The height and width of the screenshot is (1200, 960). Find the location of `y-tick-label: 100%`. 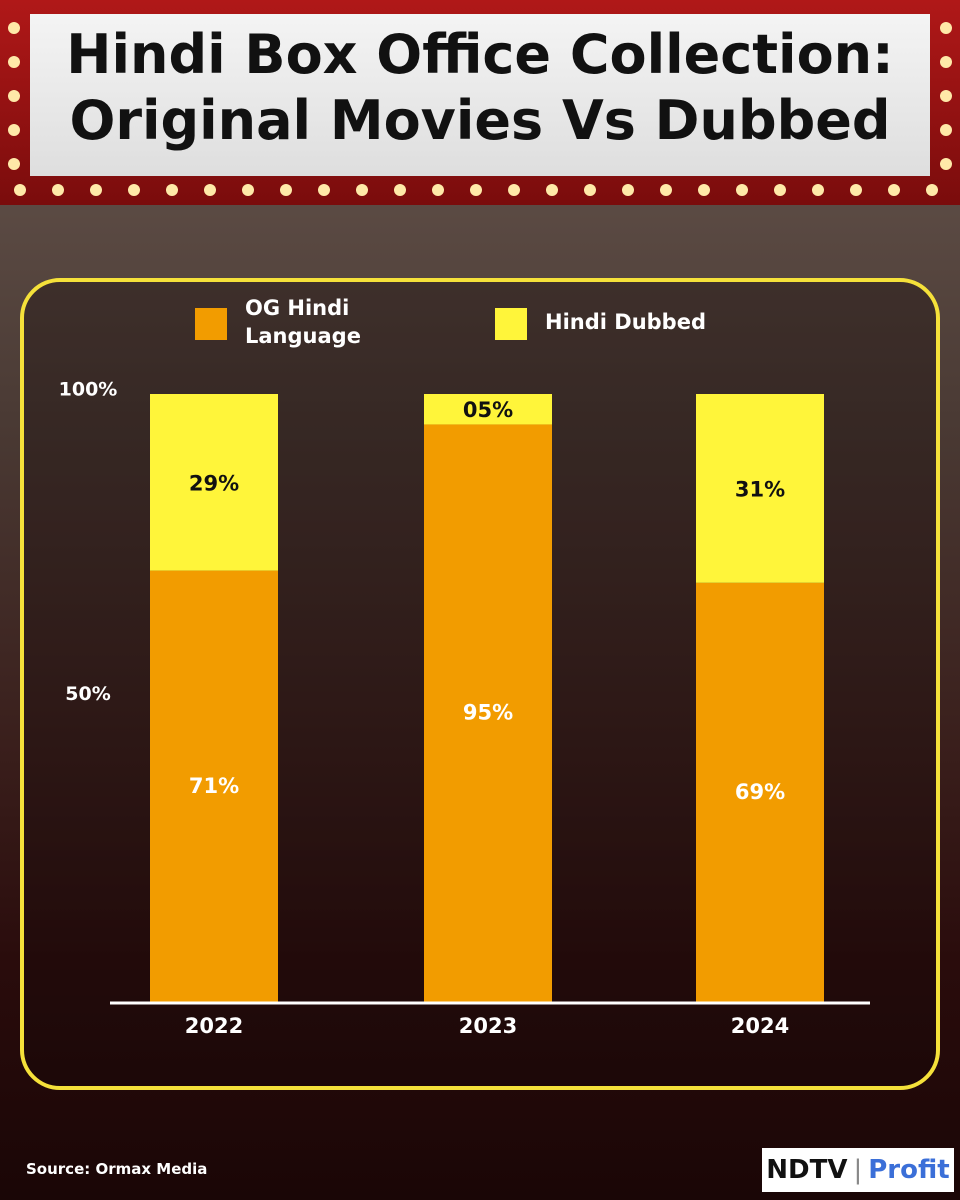

y-tick-label: 100% is located at coordinates (88, 390).